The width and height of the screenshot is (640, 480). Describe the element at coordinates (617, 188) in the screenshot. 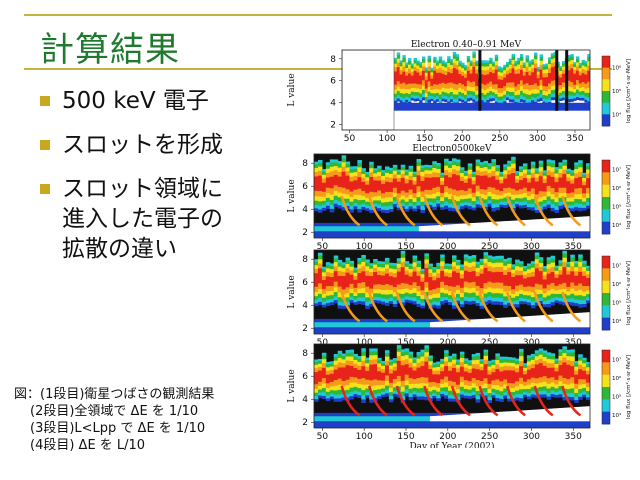

I see `colorbar-tick-label: 10⁶` at that location.